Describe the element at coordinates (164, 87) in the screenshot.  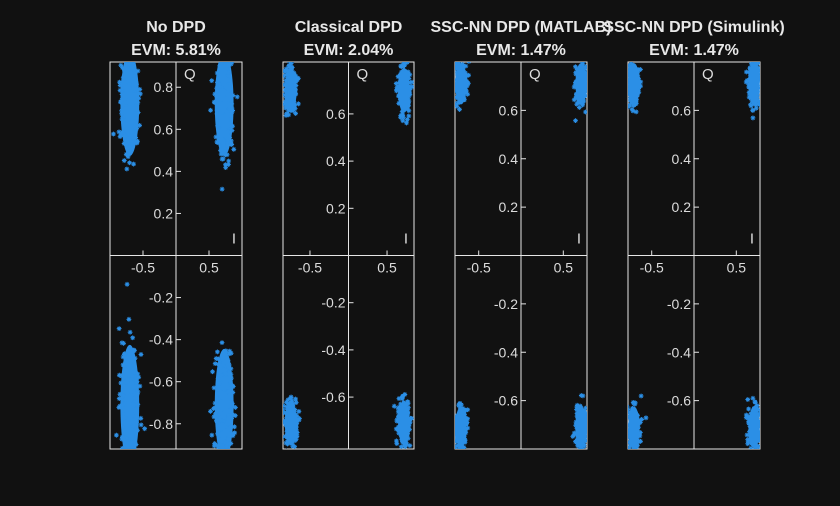
I see `y-tick-label: 0.8` at that location.